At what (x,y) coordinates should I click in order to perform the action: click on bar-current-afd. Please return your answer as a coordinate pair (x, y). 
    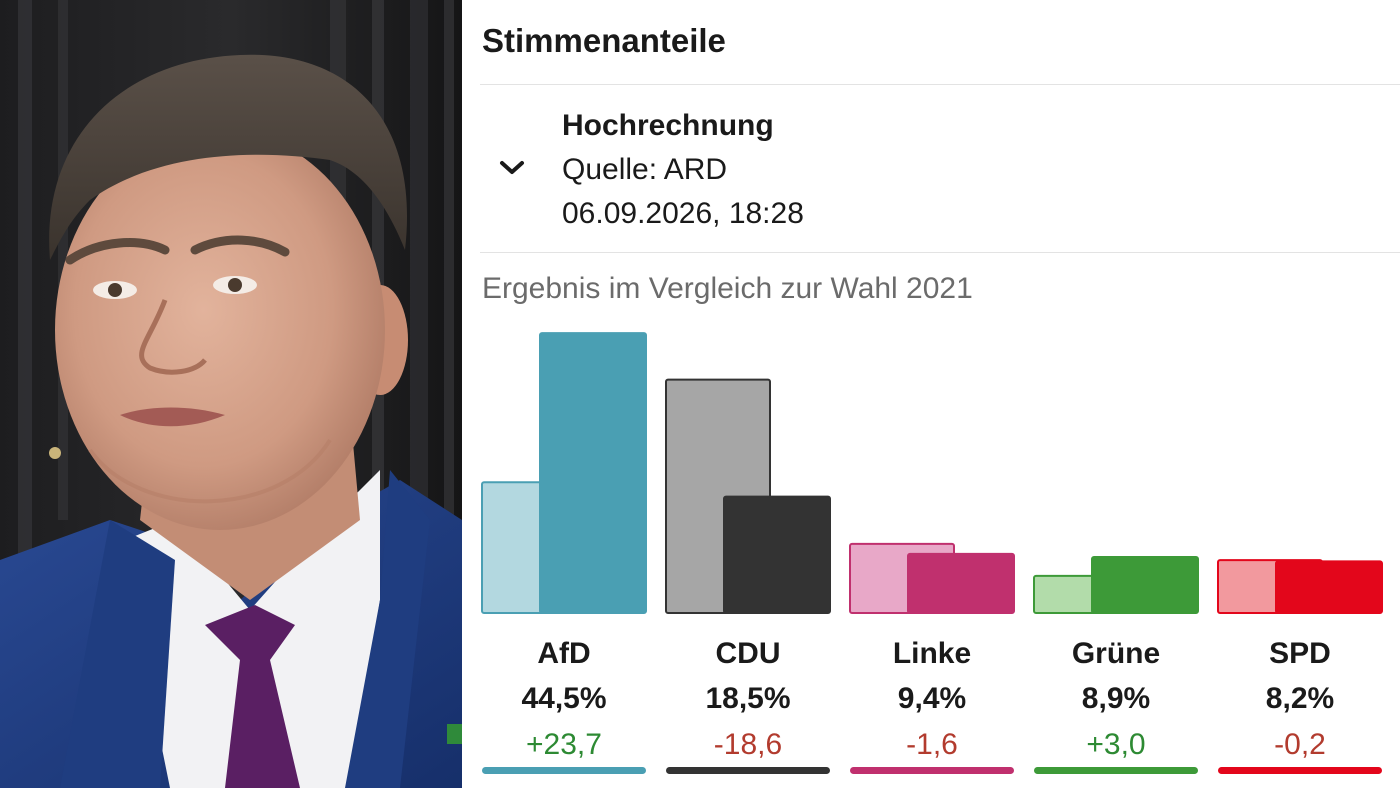
    Looking at the image, I should click on (593, 473).